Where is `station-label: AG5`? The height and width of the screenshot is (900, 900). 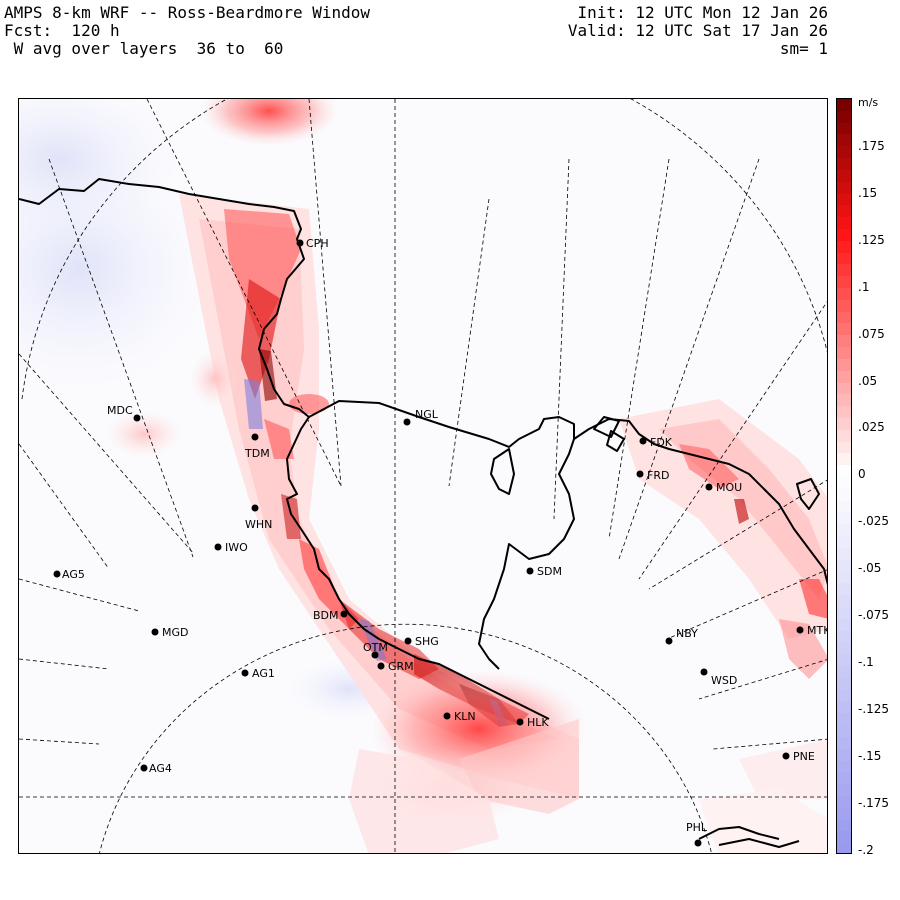
station-label: AG5 is located at coordinates (73, 574).